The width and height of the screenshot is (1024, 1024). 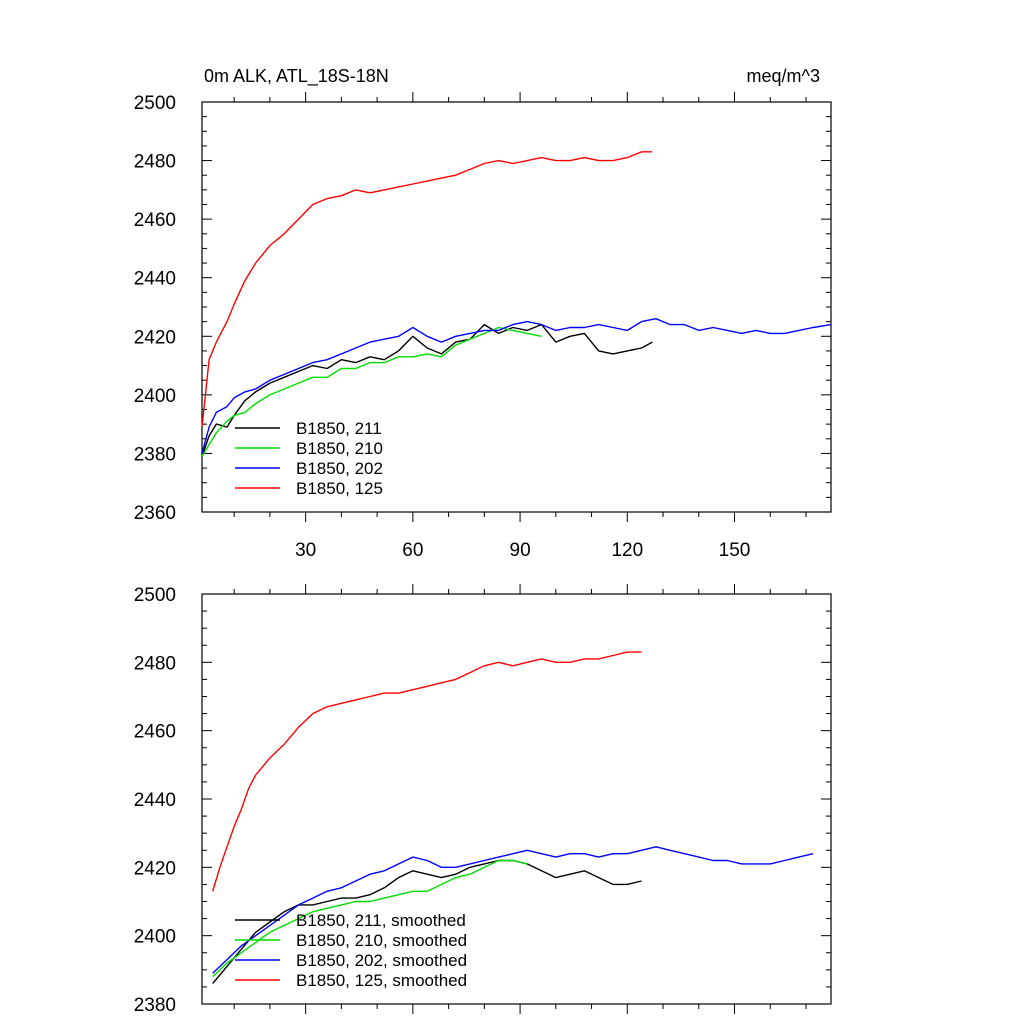 What do you see at coordinates (381, 920) in the screenshot?
I see `legend-label-0: B1850, 211, smoothed` at bounding box center [381, 920].